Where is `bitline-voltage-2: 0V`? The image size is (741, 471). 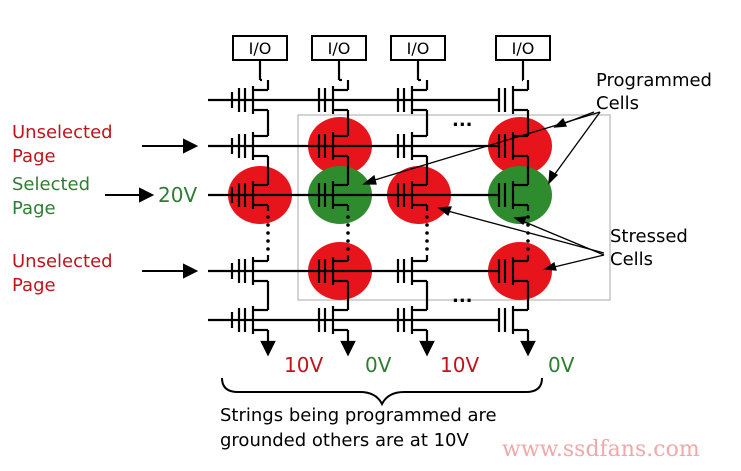
bitline-voltage-2: 0V is located at coordinates (378, 365).